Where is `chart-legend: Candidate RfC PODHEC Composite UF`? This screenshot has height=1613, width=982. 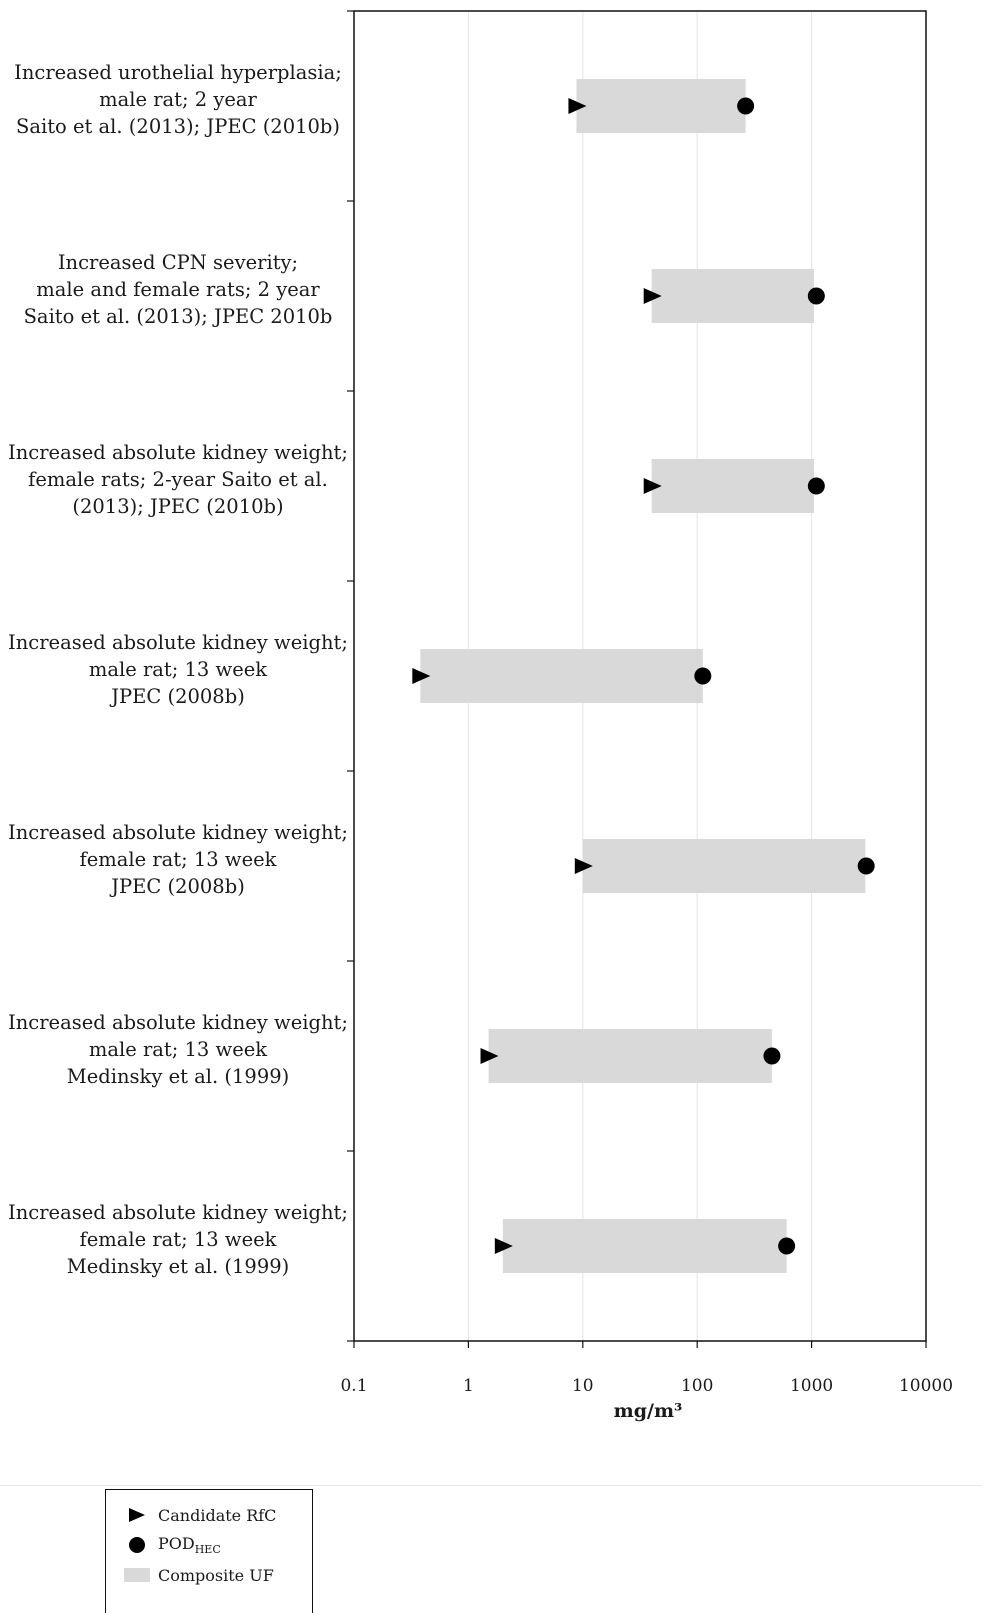
chart-legend: Candidate RfC PODHEC Composite UF is located at coordinates (209, 1551).